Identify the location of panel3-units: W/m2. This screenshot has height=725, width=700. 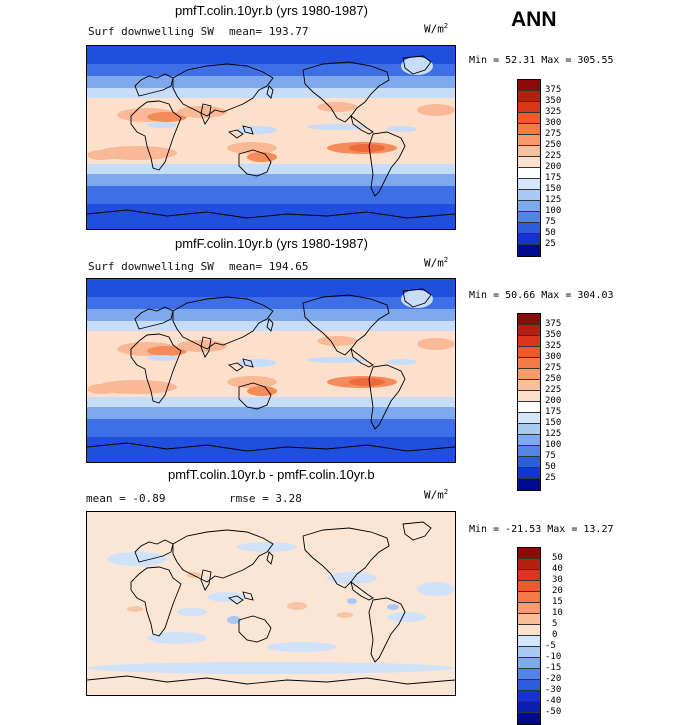
(436, 495).